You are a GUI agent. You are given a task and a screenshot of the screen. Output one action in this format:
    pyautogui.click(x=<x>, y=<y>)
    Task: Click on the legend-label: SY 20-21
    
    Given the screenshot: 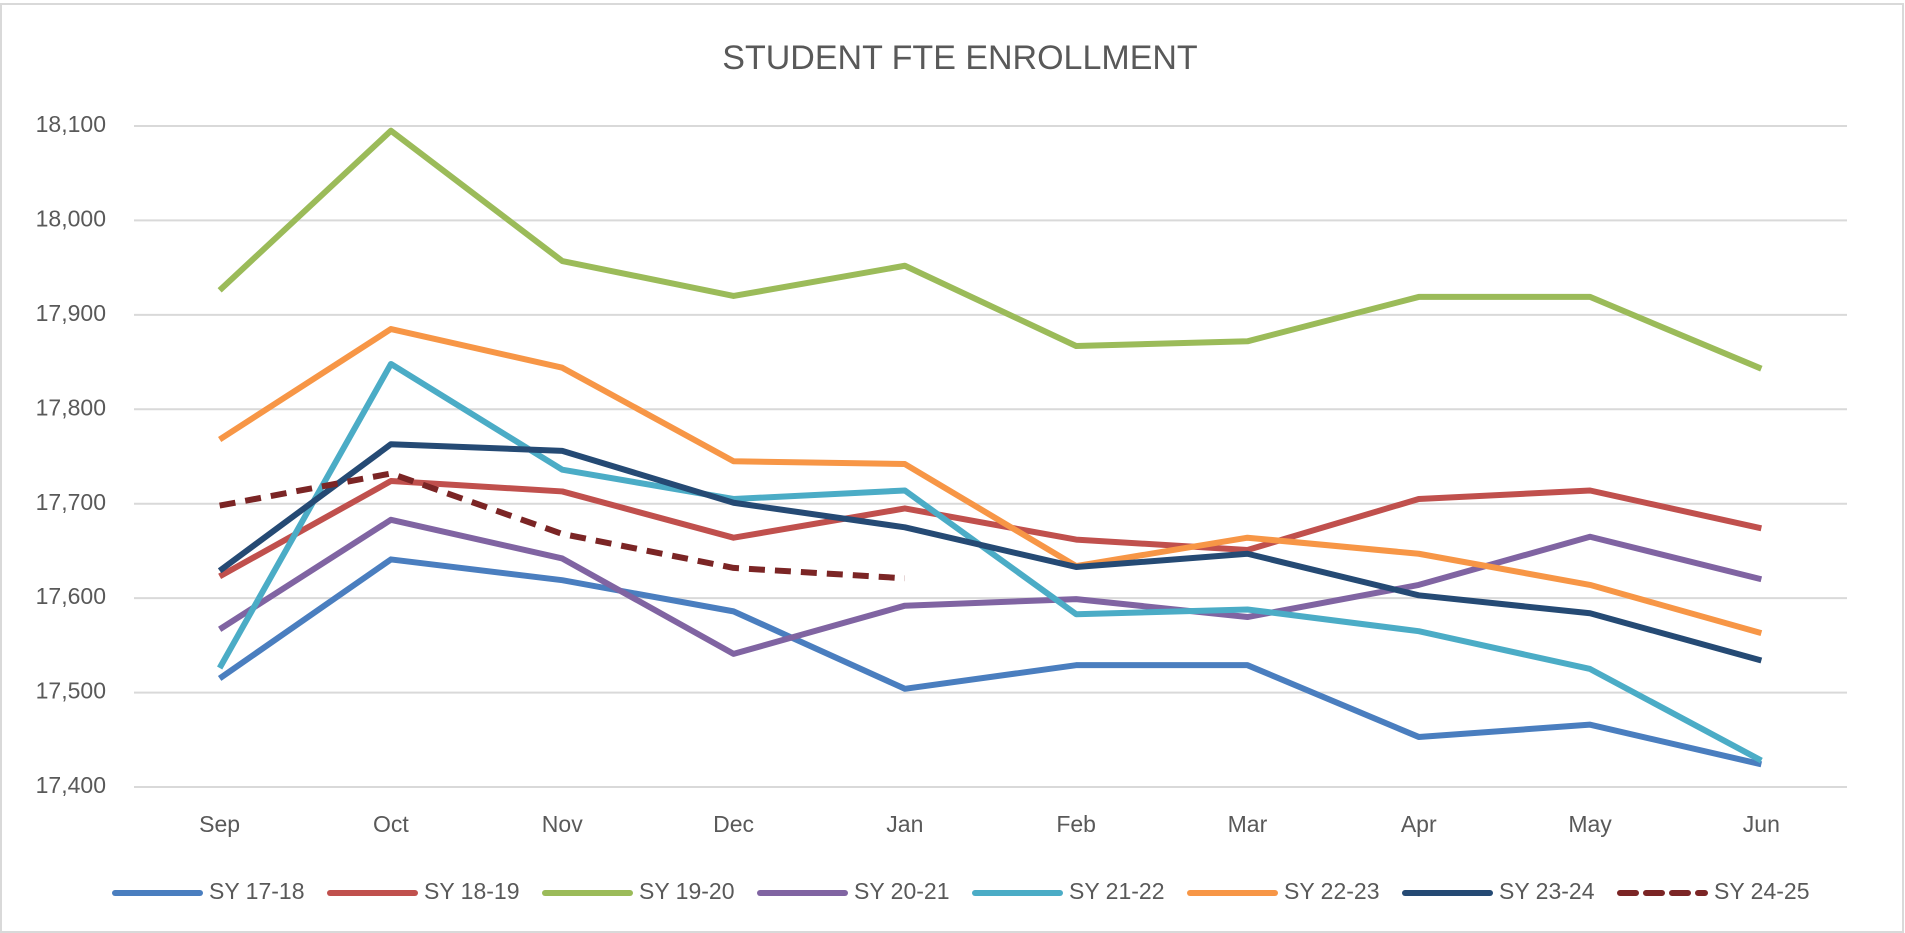 What is the action you would take?
    pyautogui.click(x=901, y=891)
    